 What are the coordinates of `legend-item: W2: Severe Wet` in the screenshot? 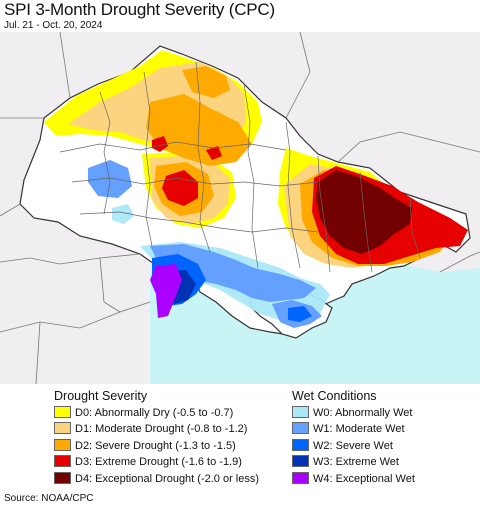 It's located at (342, 445).